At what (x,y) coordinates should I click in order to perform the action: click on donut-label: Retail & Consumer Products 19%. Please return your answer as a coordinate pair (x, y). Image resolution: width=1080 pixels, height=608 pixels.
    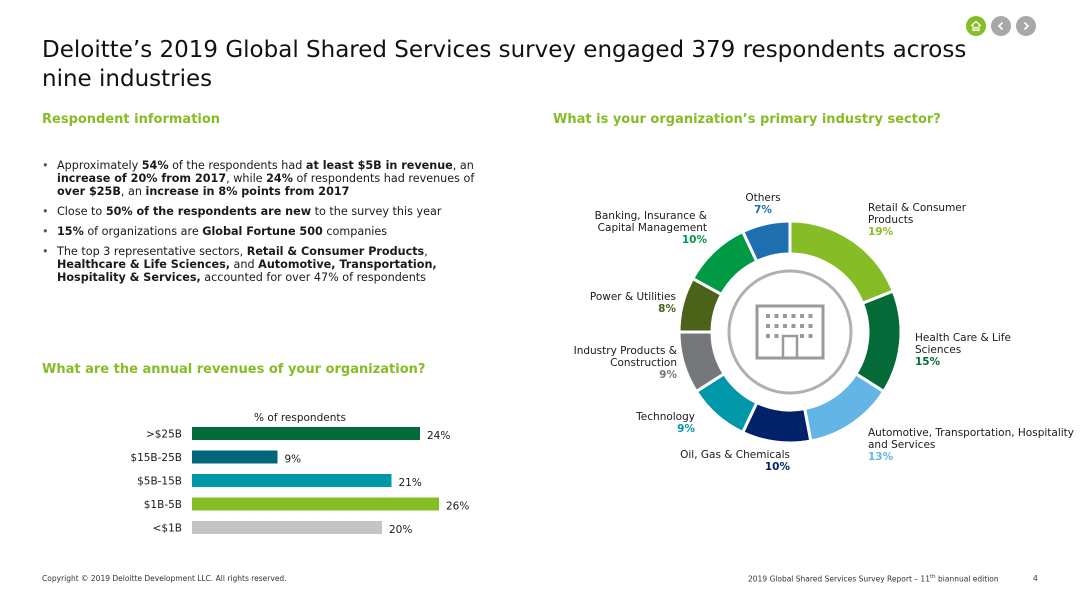
    Looking at the image, I should click on (924, 220).